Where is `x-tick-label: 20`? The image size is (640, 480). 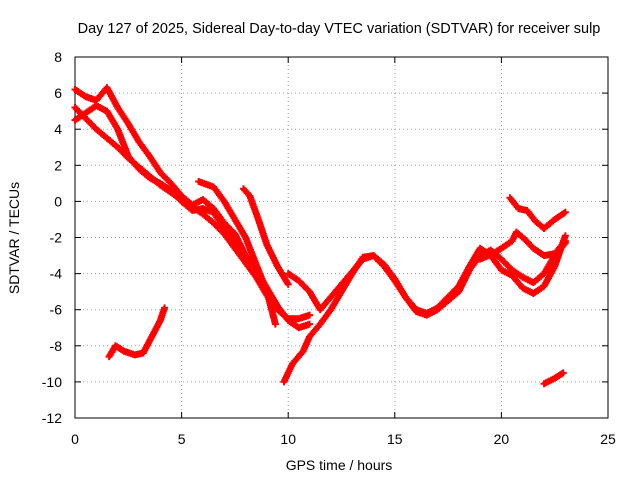
x-tick-label: 20 is located at coordinates (502, 439).